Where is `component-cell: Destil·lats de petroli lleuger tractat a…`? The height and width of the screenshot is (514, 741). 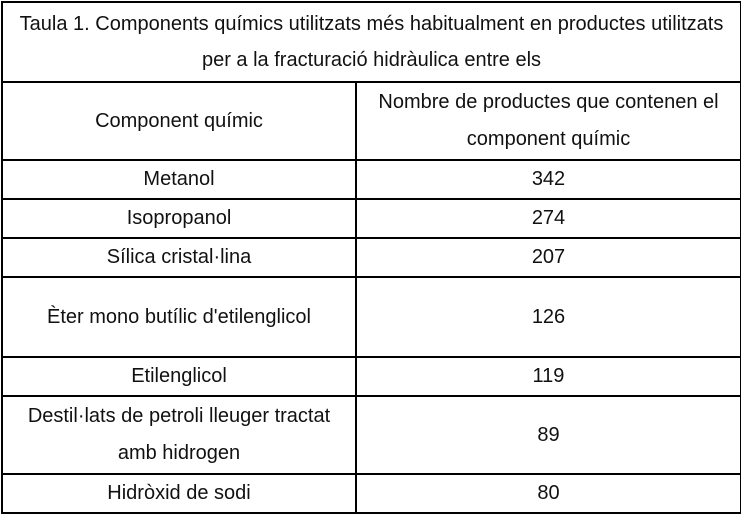
component-cell: Destil·lats de petroli lleuger tractat a… is located at coordinates (179, 435).